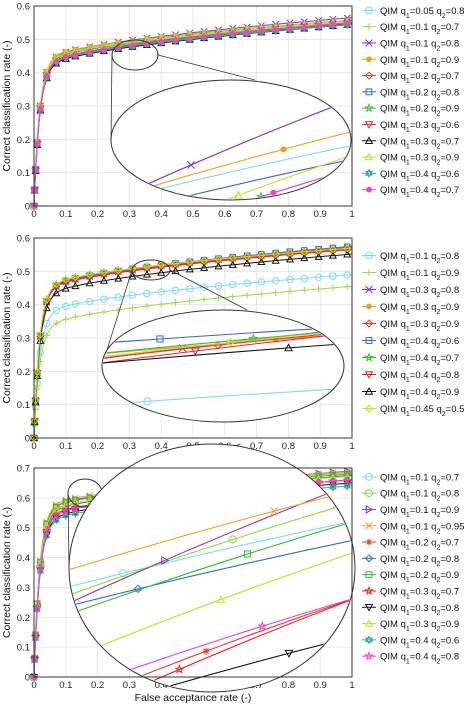 This screenshot has height=711, width=474. Describe the element at coordinates (129, 685) in the screenshot. I see `x-tick-label: 0.3` at that location.